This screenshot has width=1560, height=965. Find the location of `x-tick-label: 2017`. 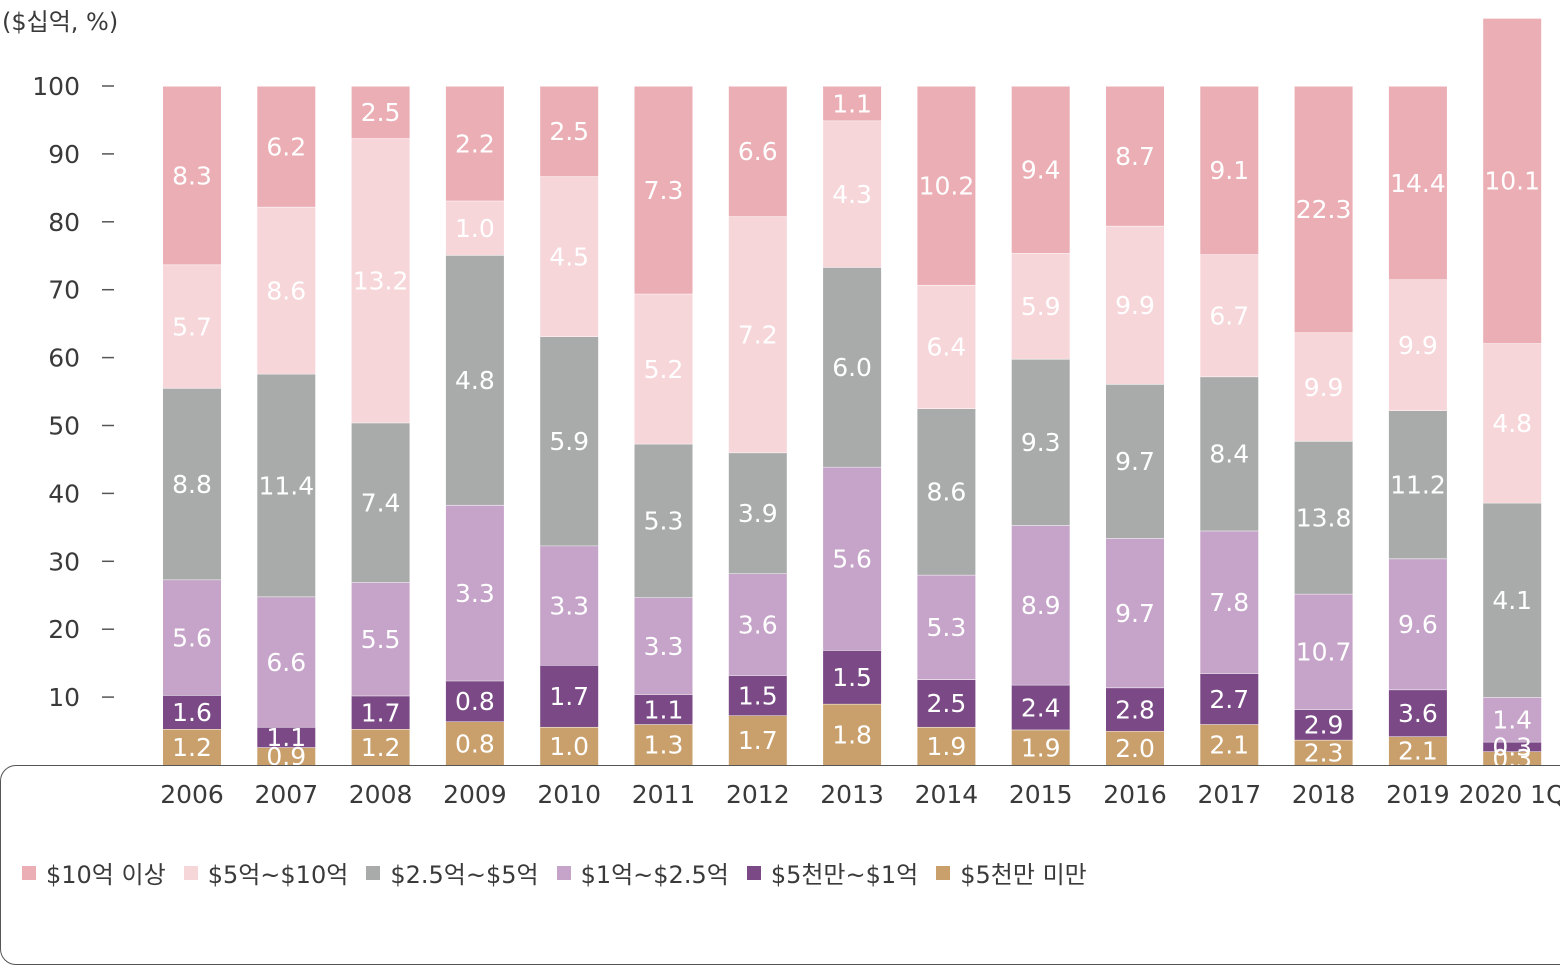

x-tick-label: 2017 is located at coordinates (1229, 794).